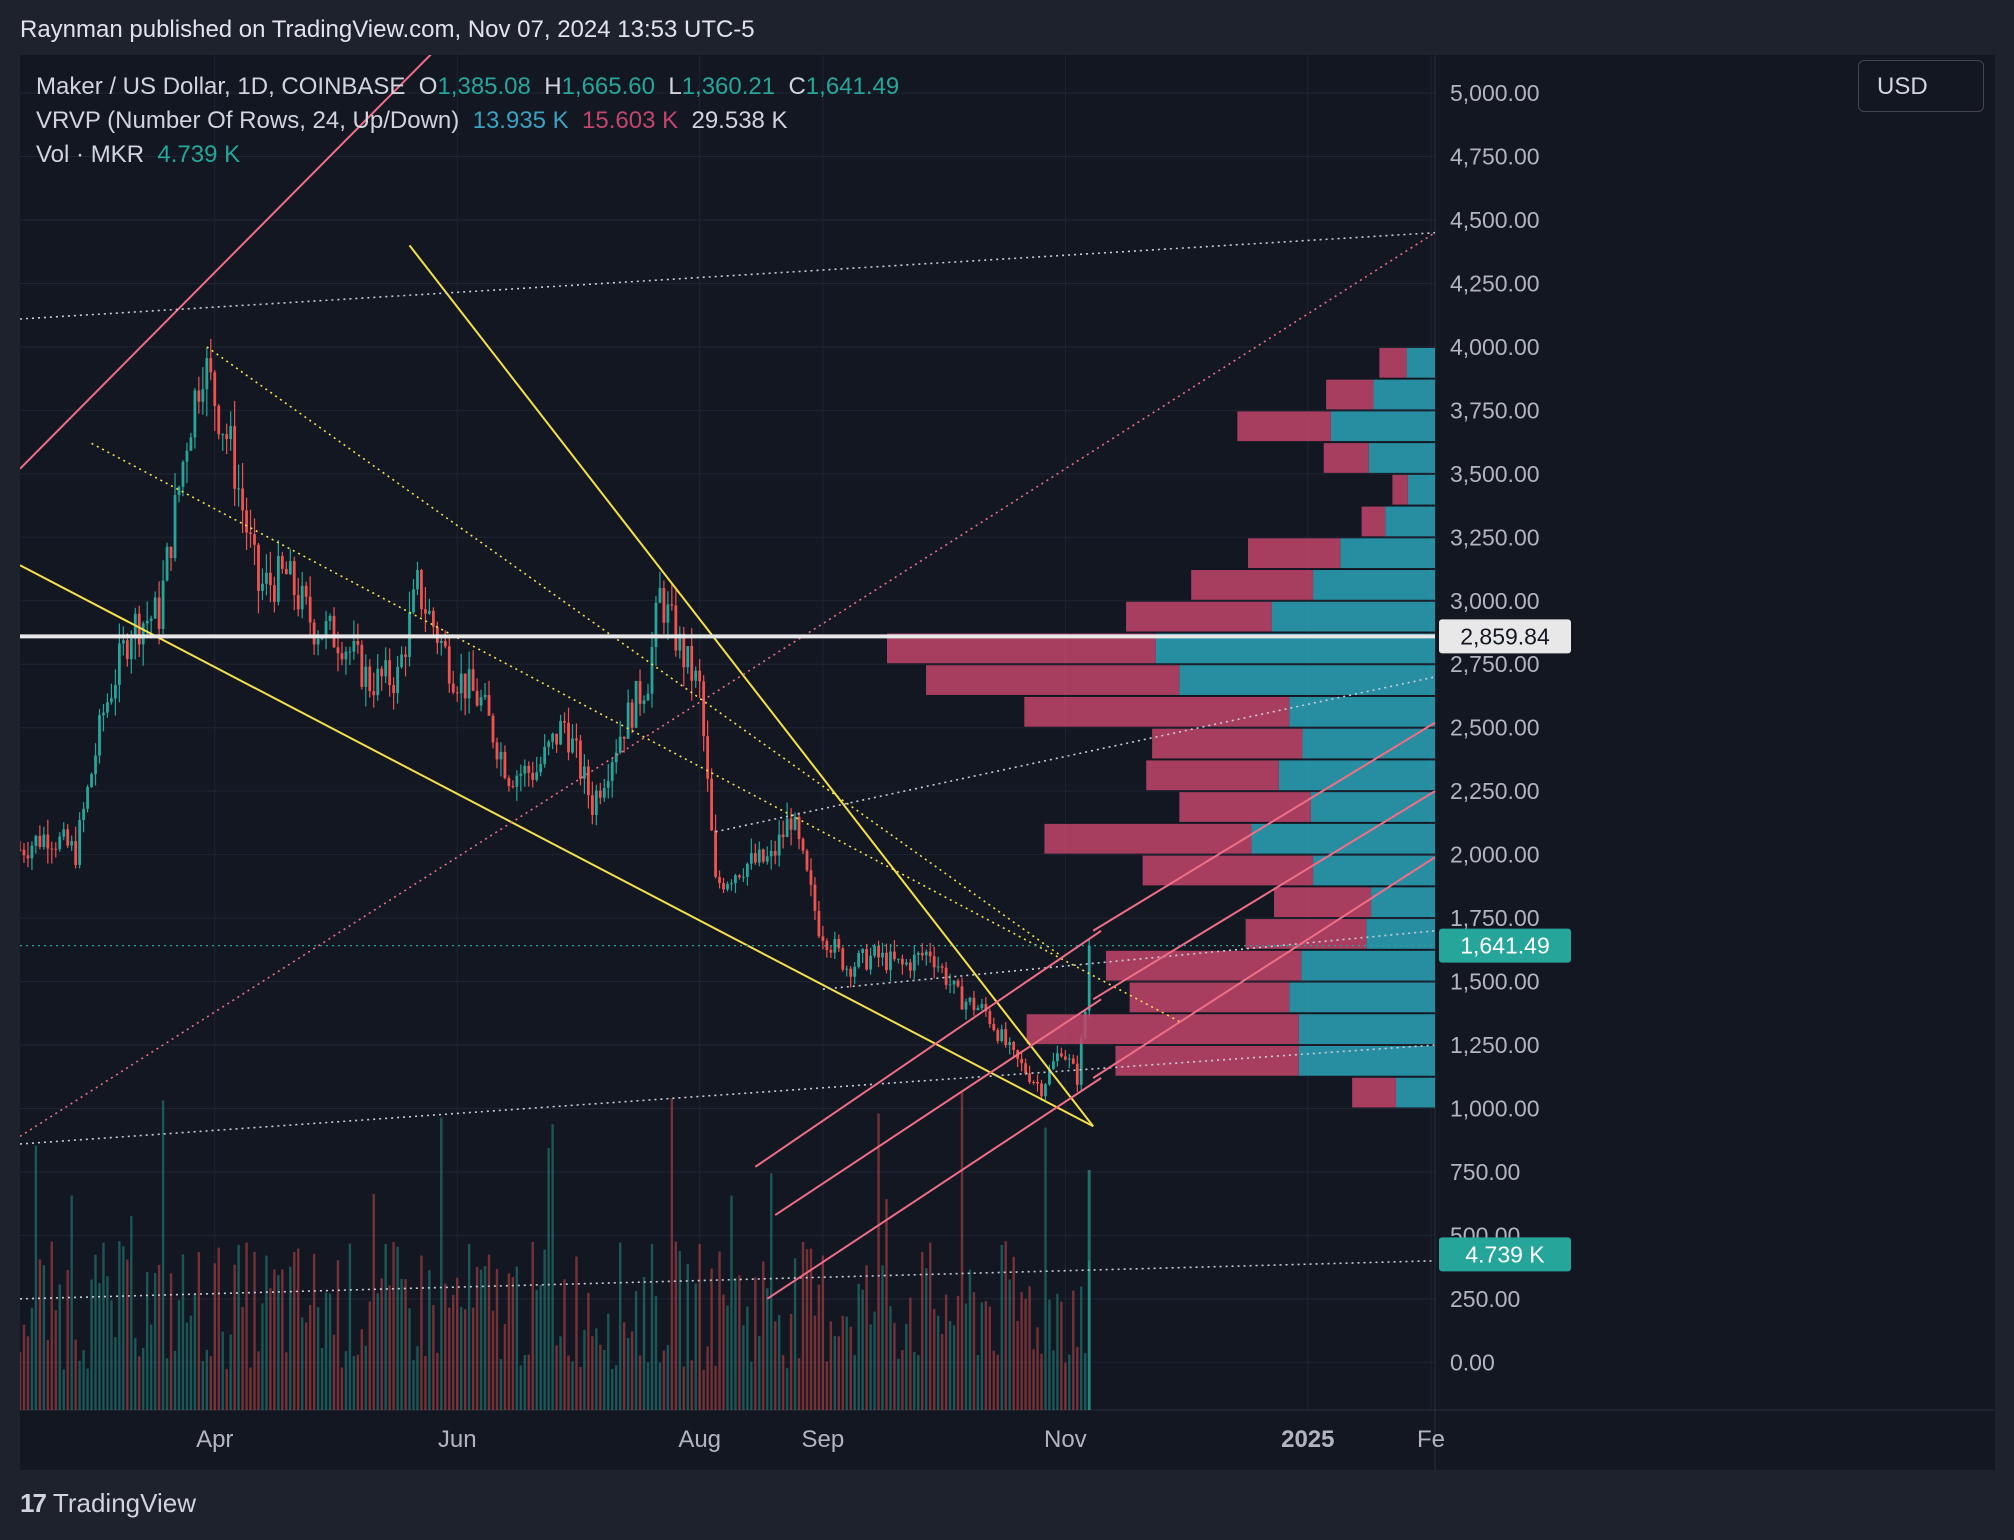  Describe the element at coordinates (820, 1439) in the screenshot. I see `time-axis: Apr Jun Aug Sep Nov 2025 Fe` at that location.